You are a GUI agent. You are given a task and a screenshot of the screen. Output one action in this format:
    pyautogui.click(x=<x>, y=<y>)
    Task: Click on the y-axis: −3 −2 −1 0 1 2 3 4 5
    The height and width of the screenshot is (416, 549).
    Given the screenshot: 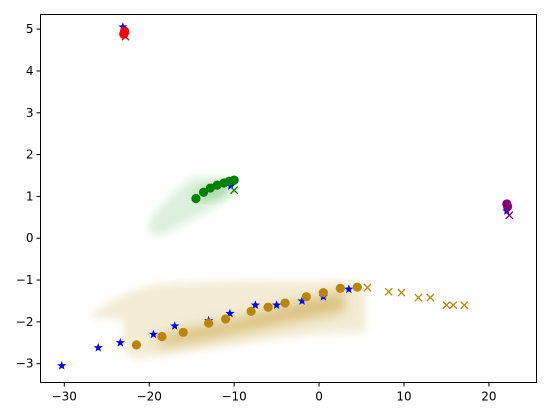 What is the action you would take?
    pyautogui.click(x=28, y=196)
    